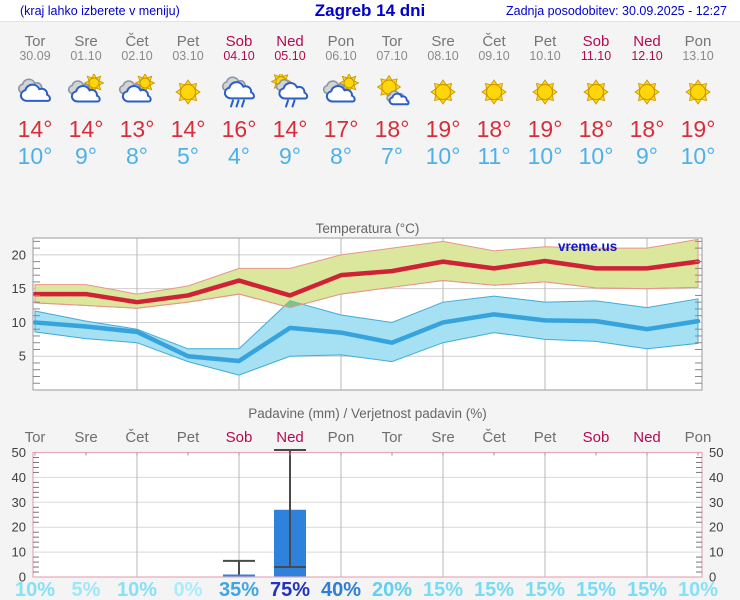 The height and width of the screenshot is (600, 740). I want to click on day-column: Čet 02.10 13° 8°, so click(137, 97).